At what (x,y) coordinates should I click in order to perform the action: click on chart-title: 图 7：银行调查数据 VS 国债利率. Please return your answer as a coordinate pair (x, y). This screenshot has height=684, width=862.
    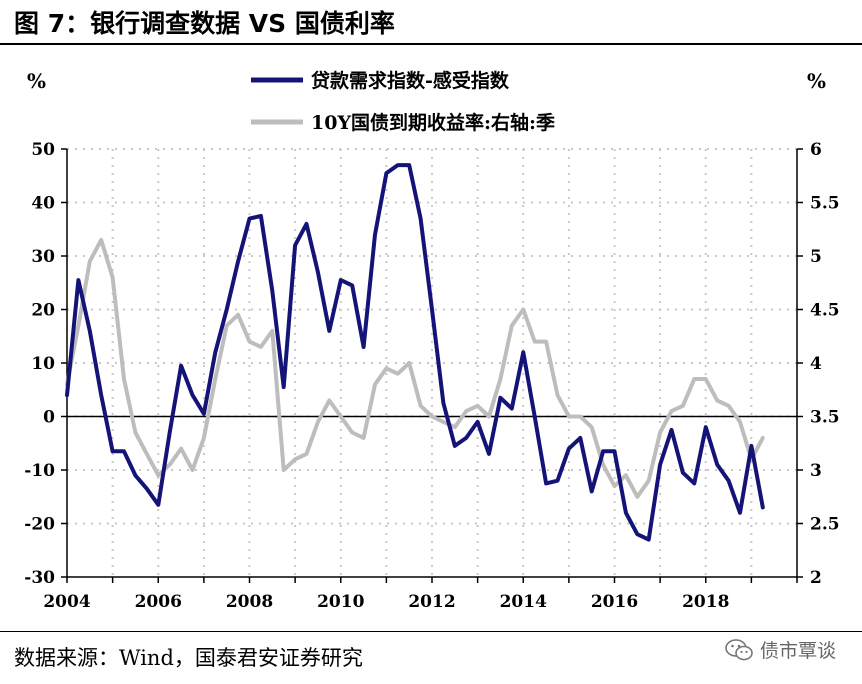
    Looking at the image, I should click on (204, 23).